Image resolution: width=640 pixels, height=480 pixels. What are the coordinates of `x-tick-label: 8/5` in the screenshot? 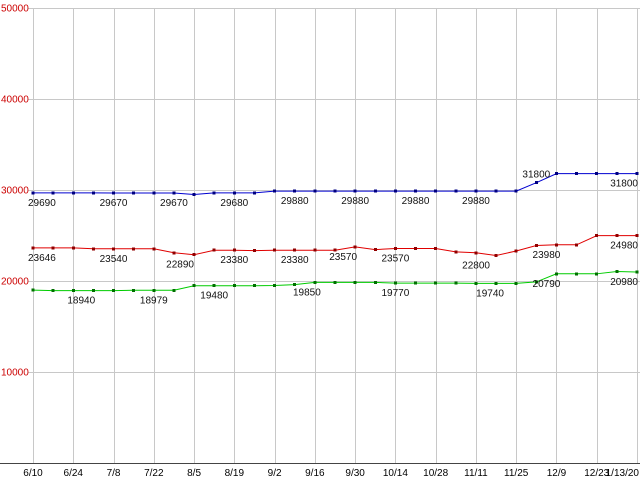 It's located at (194, 473).